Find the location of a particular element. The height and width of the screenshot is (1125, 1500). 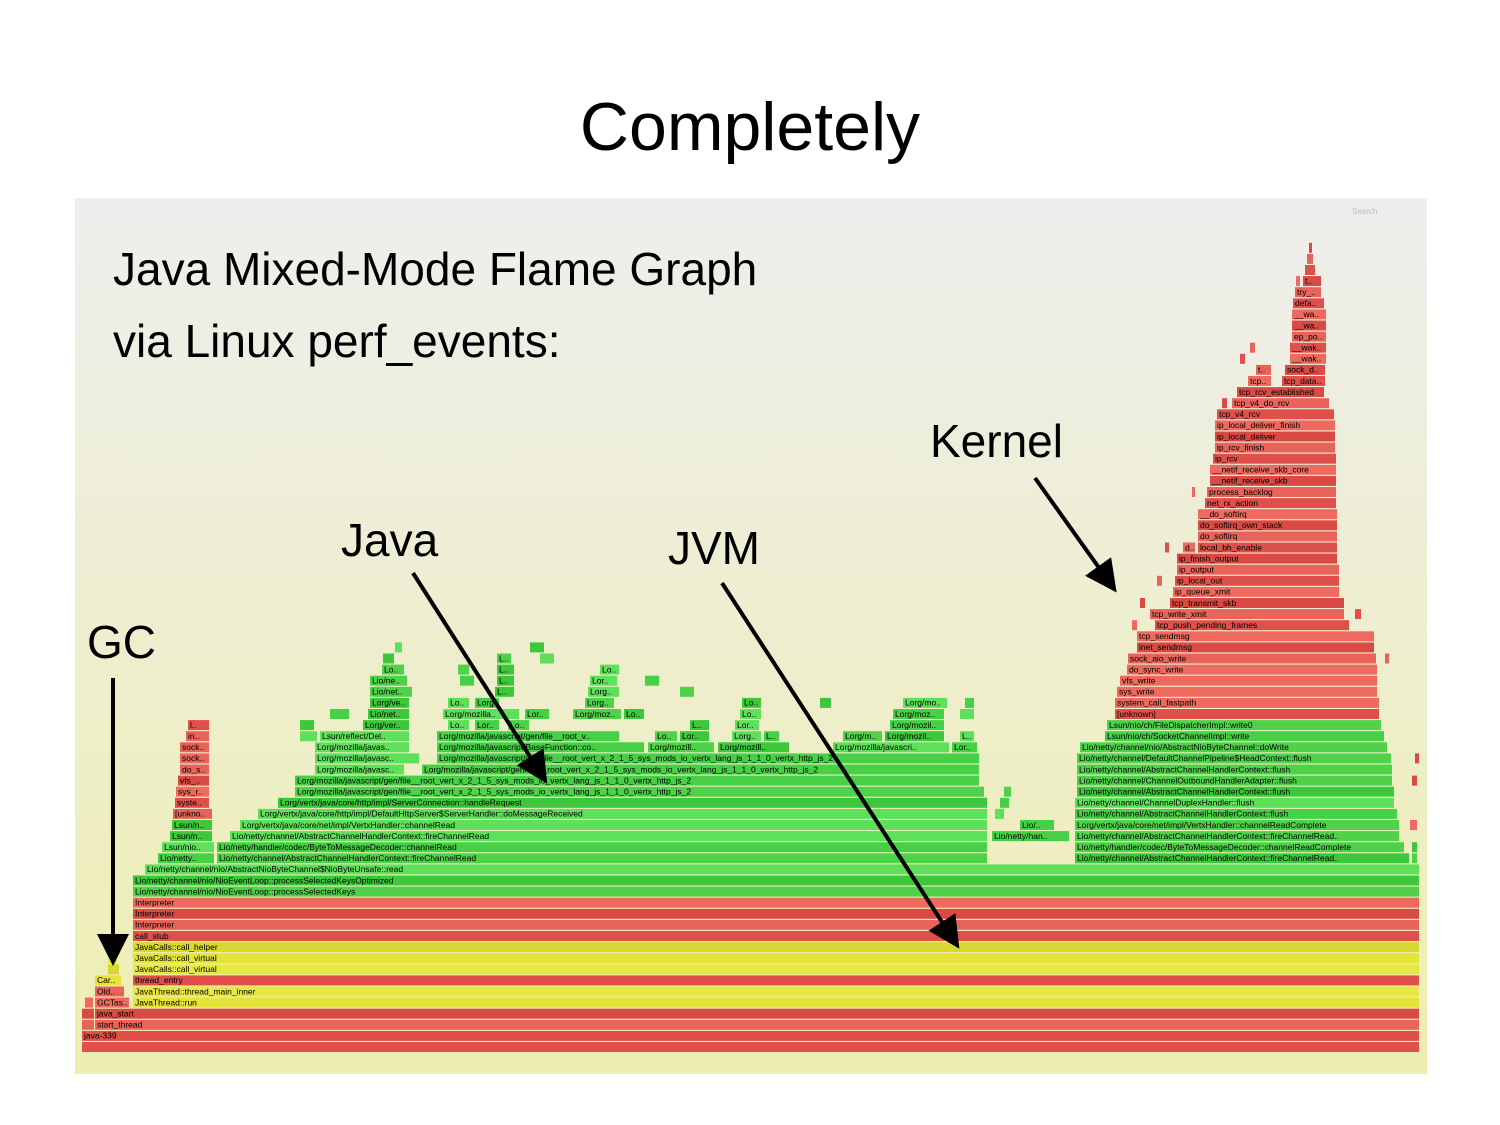

frame-label: ep_po.. is located at coordinates (1308, 336).